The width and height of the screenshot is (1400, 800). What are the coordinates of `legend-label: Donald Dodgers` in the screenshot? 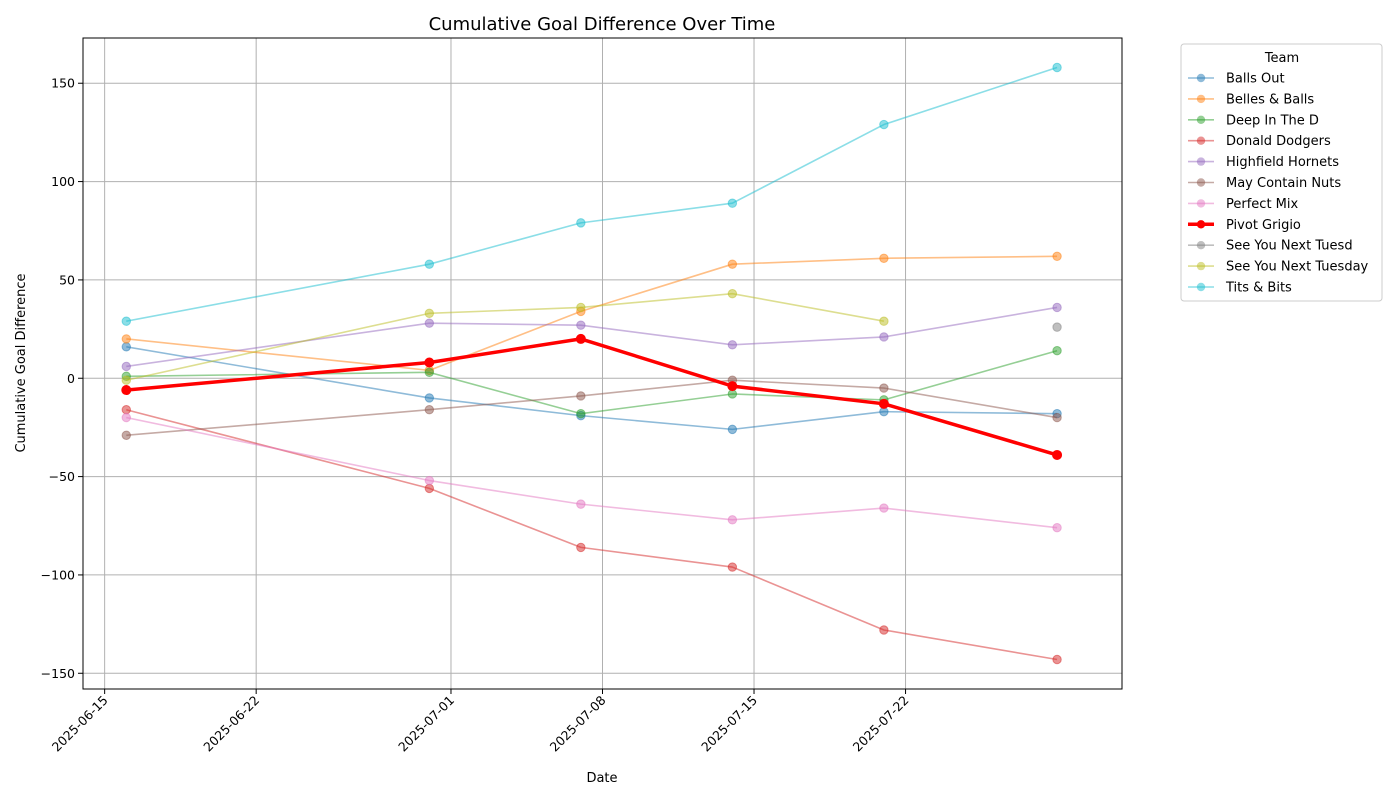 It's located at (1278, 141).